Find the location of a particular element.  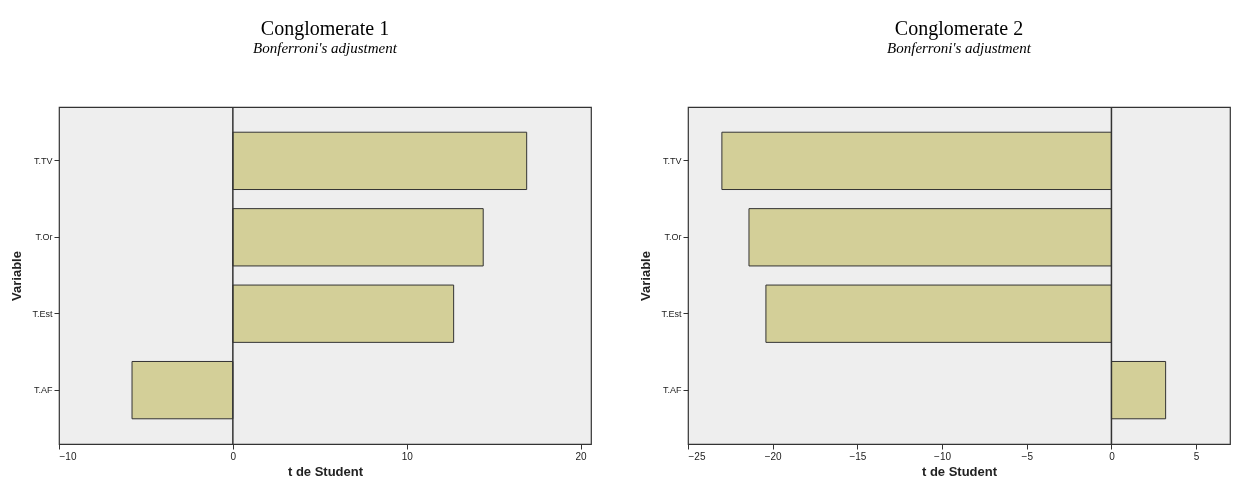

chart-title: Conglomerate 1 is located at coordinates (325, 29).